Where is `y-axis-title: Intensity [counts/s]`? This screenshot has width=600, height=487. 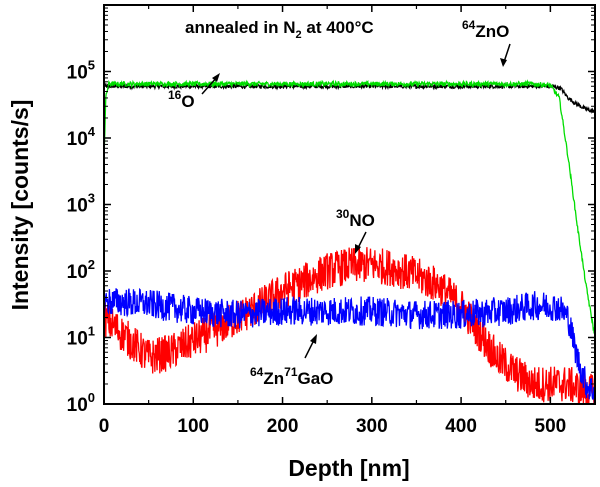 y-axis-title: Intensity [counts/s] is located at coordinates (20, 205).